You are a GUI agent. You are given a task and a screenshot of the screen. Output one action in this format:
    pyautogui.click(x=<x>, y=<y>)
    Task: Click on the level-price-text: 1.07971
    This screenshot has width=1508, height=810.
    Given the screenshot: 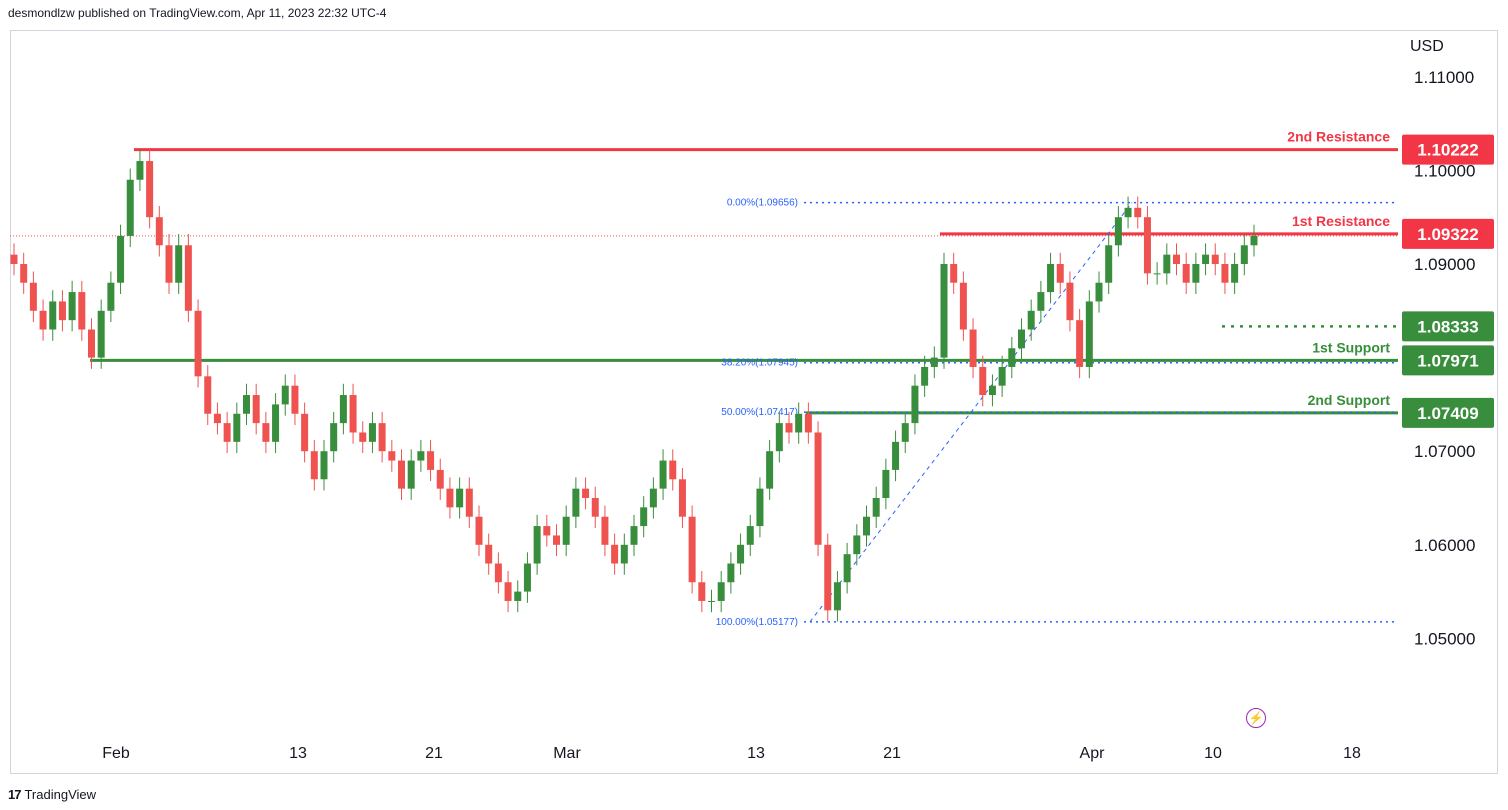 What is the action you would take?
    pyautogui.click(x=1447, y=360)
    